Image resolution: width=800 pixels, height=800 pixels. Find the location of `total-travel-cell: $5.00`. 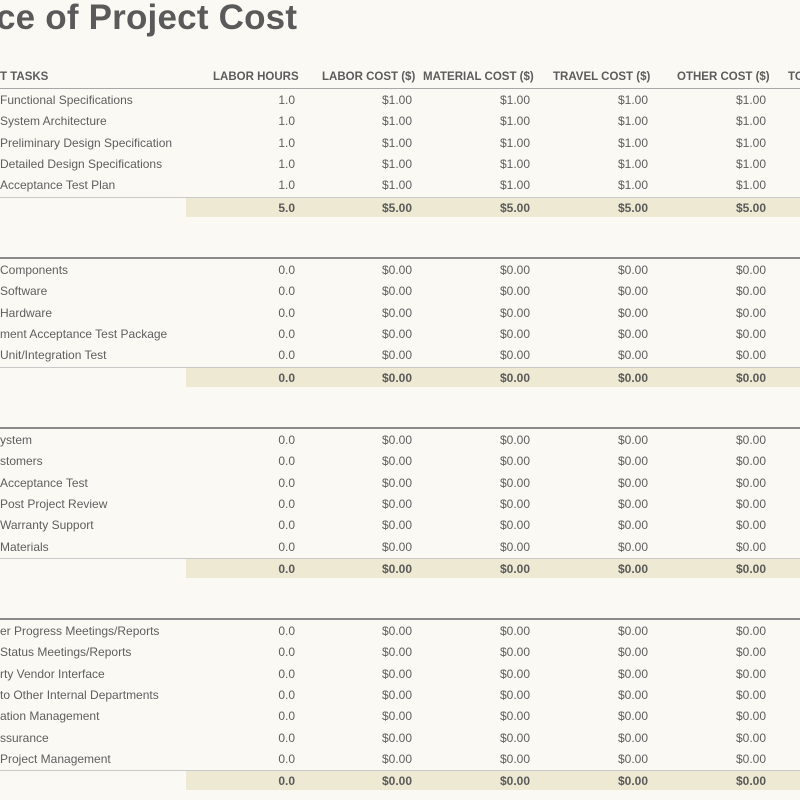

total-travel-cell: $5.00 is located at coordinates (632, 207).